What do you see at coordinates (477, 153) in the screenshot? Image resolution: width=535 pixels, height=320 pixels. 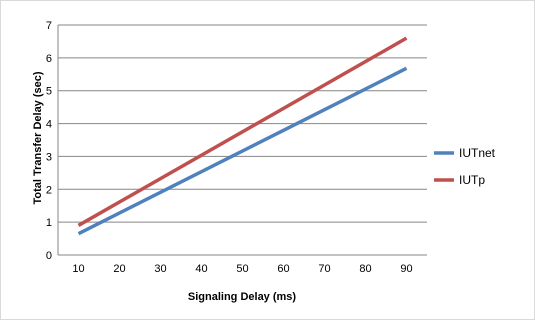 I see `legend-label-iutnet: IUTnet` at bounding box center [477, 153].